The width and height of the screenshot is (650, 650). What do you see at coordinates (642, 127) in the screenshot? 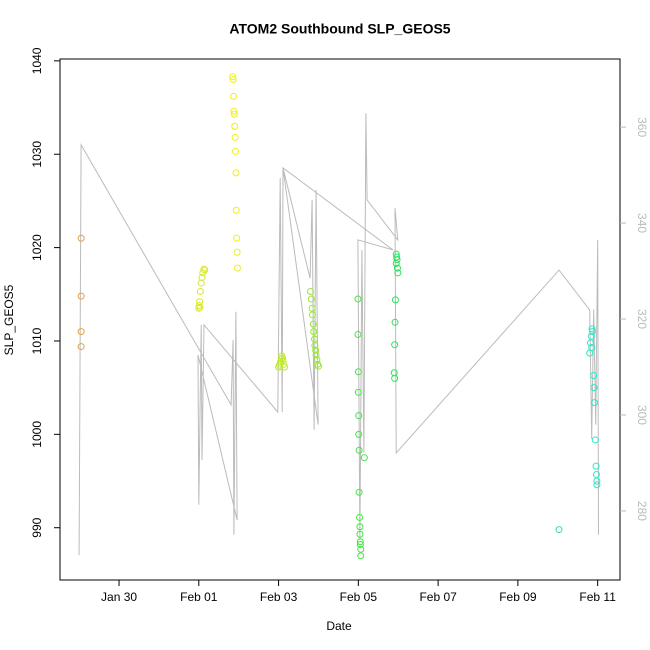
I see `y2-tick-label: 360` at bounding box center [642, 127].